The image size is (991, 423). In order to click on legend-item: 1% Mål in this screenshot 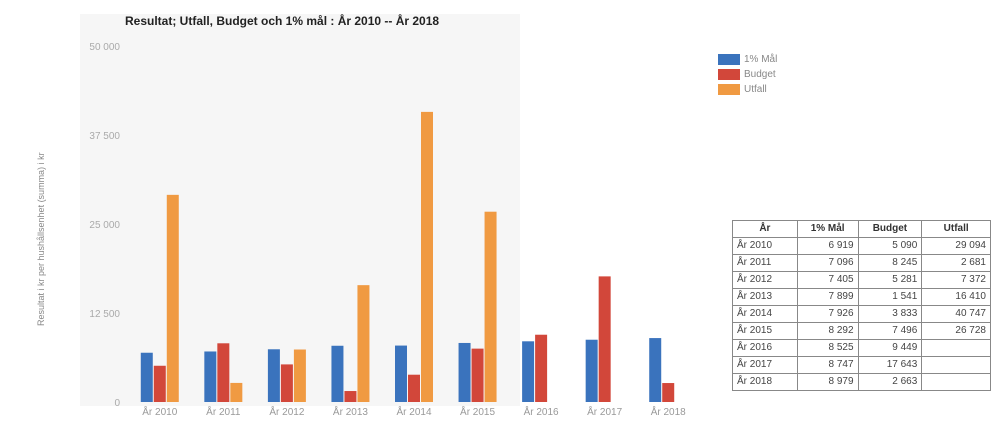, I will do `click(747, 59)`.